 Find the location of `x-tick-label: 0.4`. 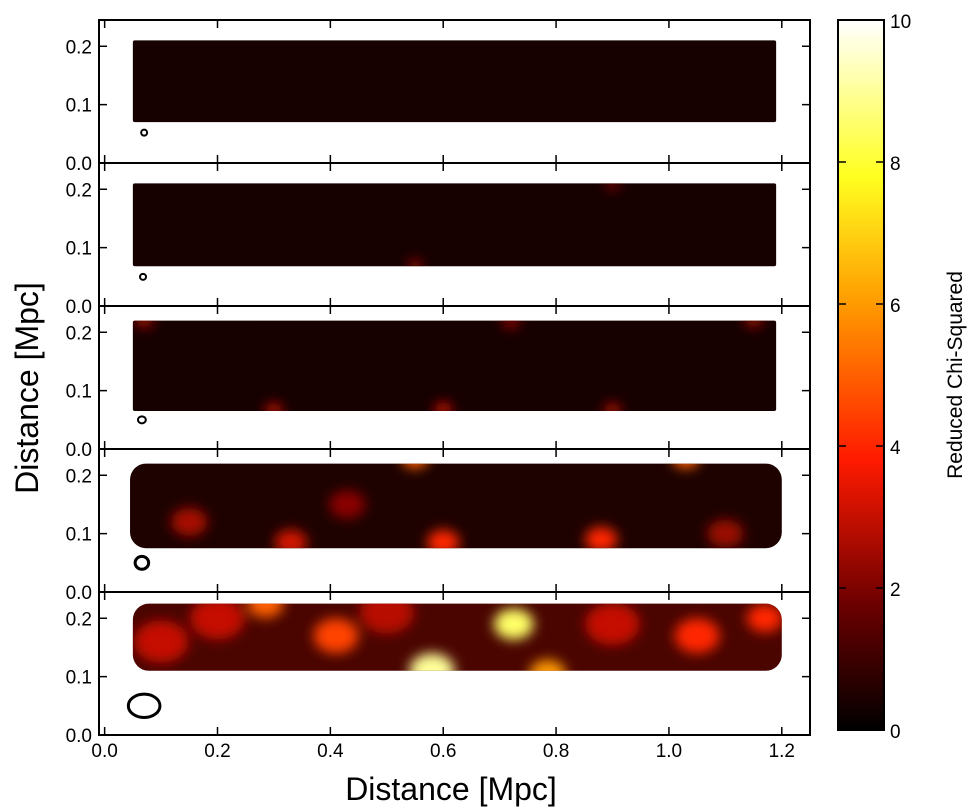

x-tick-label: 0.4 is located at coordinates (330, 751).